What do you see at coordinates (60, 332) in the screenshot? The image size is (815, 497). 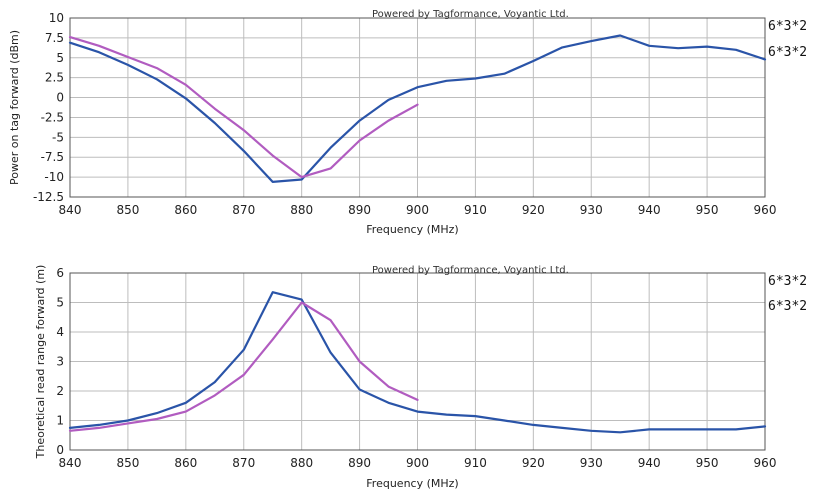 I see `chart-2-y-tick-label: 4` at bounding box center [60, 332].